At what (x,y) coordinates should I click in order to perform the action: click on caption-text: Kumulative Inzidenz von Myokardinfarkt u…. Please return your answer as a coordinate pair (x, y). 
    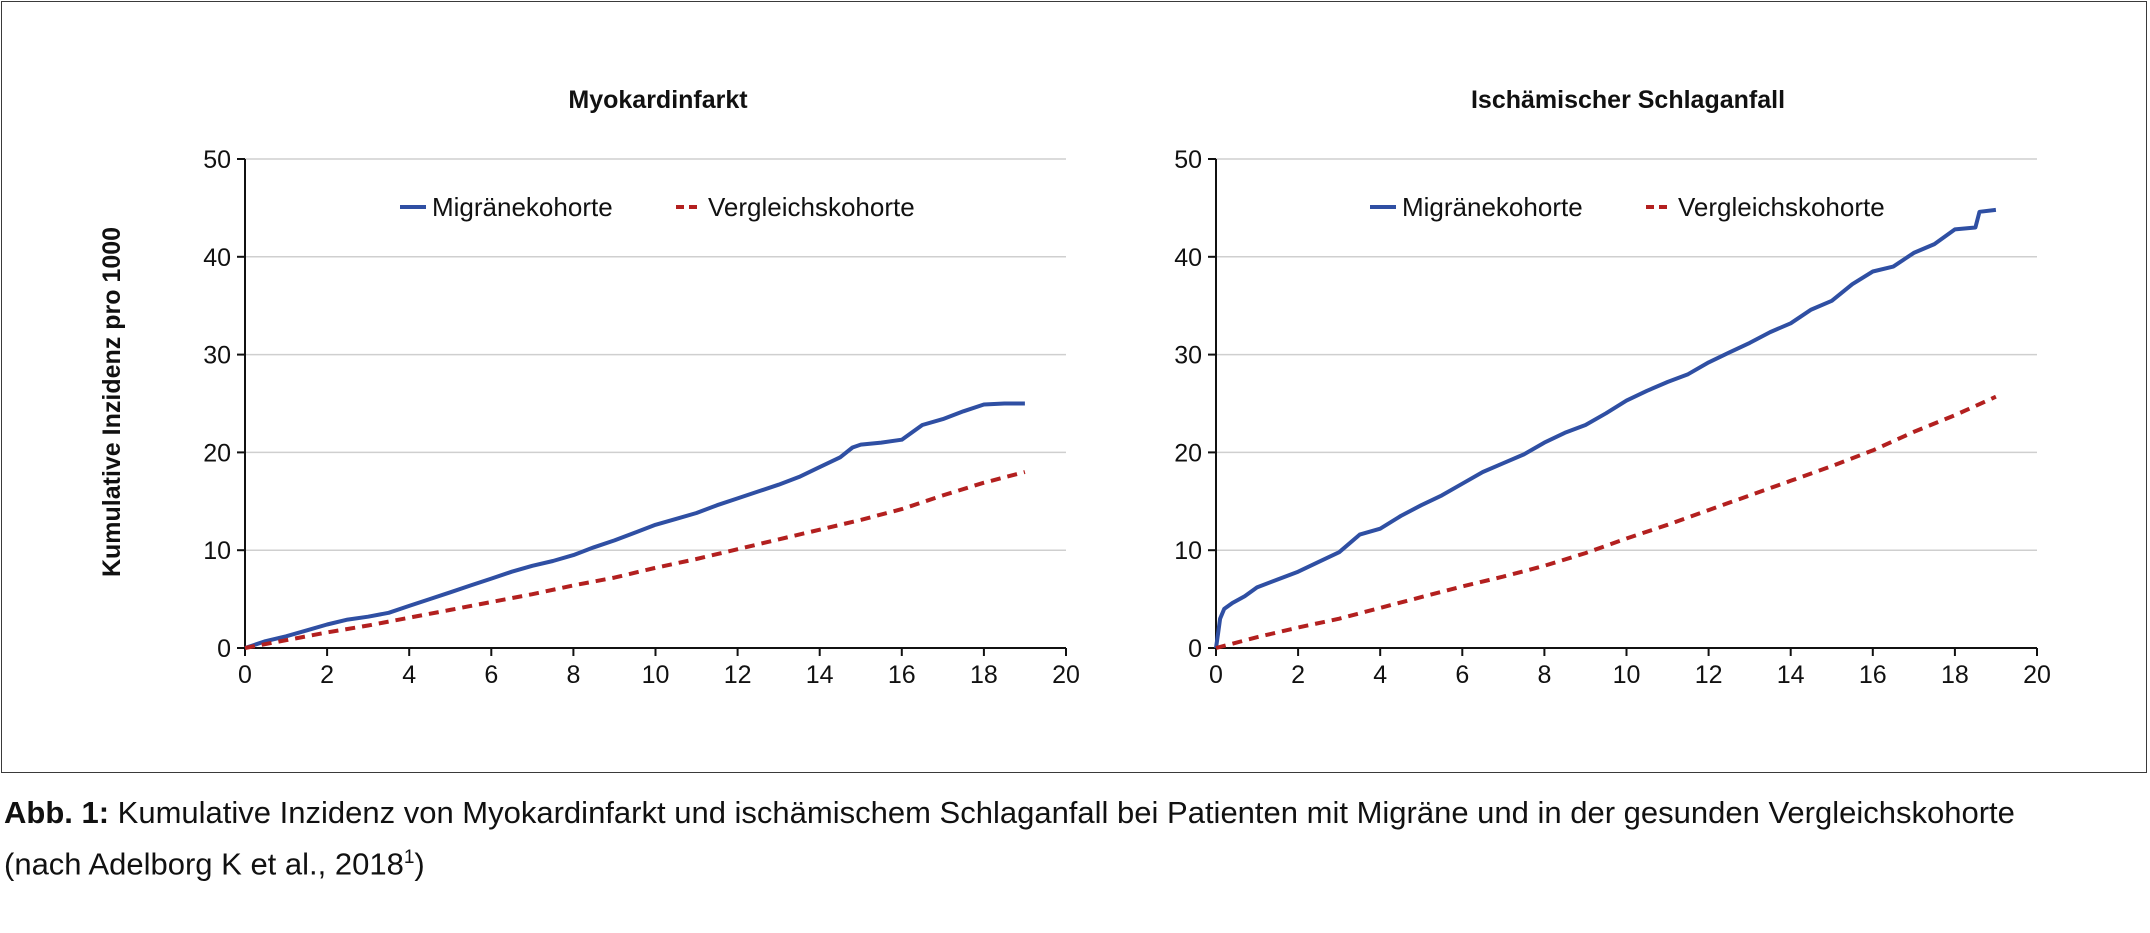
    Looking at the image, I should click on (1062, 812).